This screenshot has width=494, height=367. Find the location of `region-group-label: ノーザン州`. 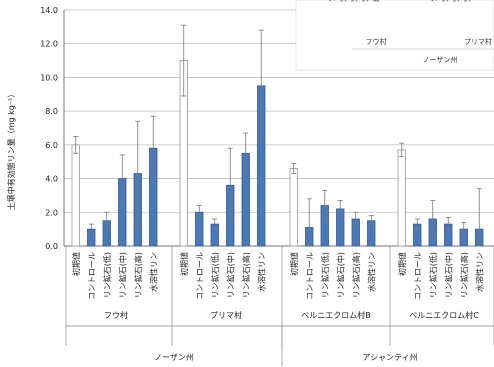

region-group-label: ノーザン州 is located at coordinates (174, 357).